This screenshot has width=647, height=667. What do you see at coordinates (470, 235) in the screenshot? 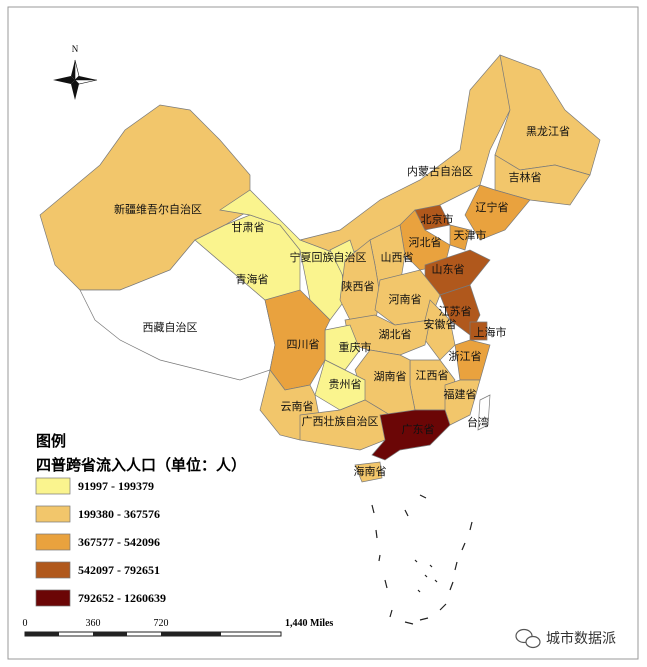
I see `province-label: 天津市` at bounding box center [470, 235].